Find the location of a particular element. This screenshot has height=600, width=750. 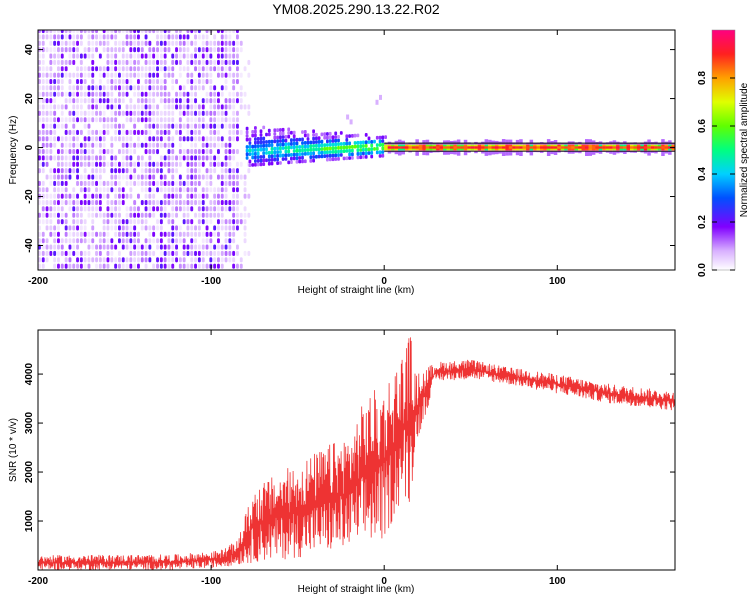

colorbar-tick-label: 0.4 is located at coordinates (702, 174).